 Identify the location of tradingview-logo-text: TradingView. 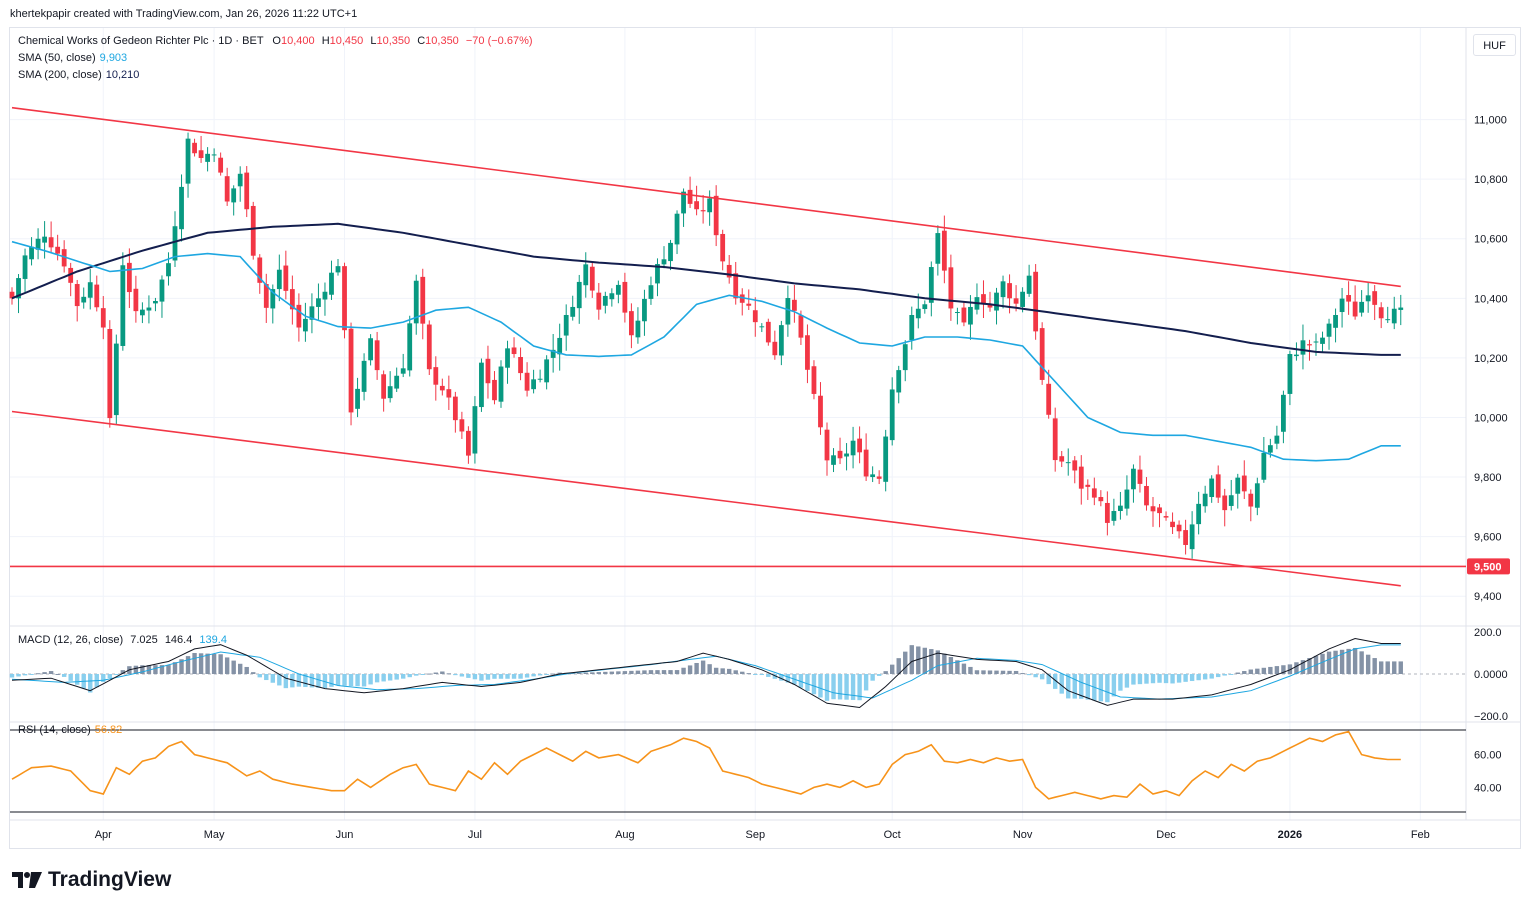
(110, 879).